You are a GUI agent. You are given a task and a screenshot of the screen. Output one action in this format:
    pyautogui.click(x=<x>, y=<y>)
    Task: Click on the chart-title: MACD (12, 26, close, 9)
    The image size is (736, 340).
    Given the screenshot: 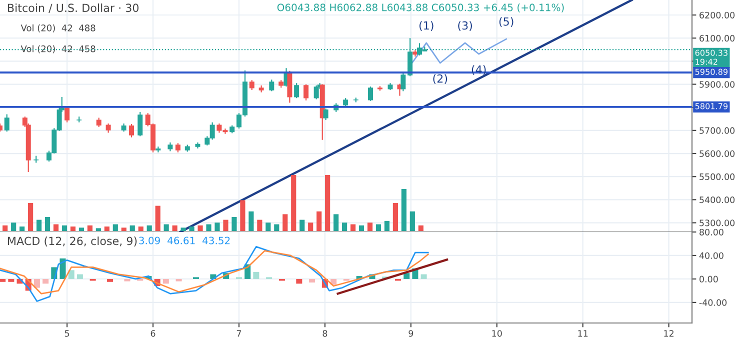 What is the action you would take?
    pyautogui.click(x=72, y=241)
    